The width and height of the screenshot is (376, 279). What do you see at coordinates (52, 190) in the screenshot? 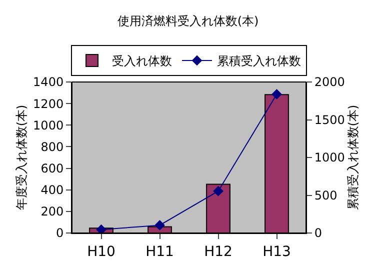
I see `y-tick-label: 400` at bounding box center [52, 190].